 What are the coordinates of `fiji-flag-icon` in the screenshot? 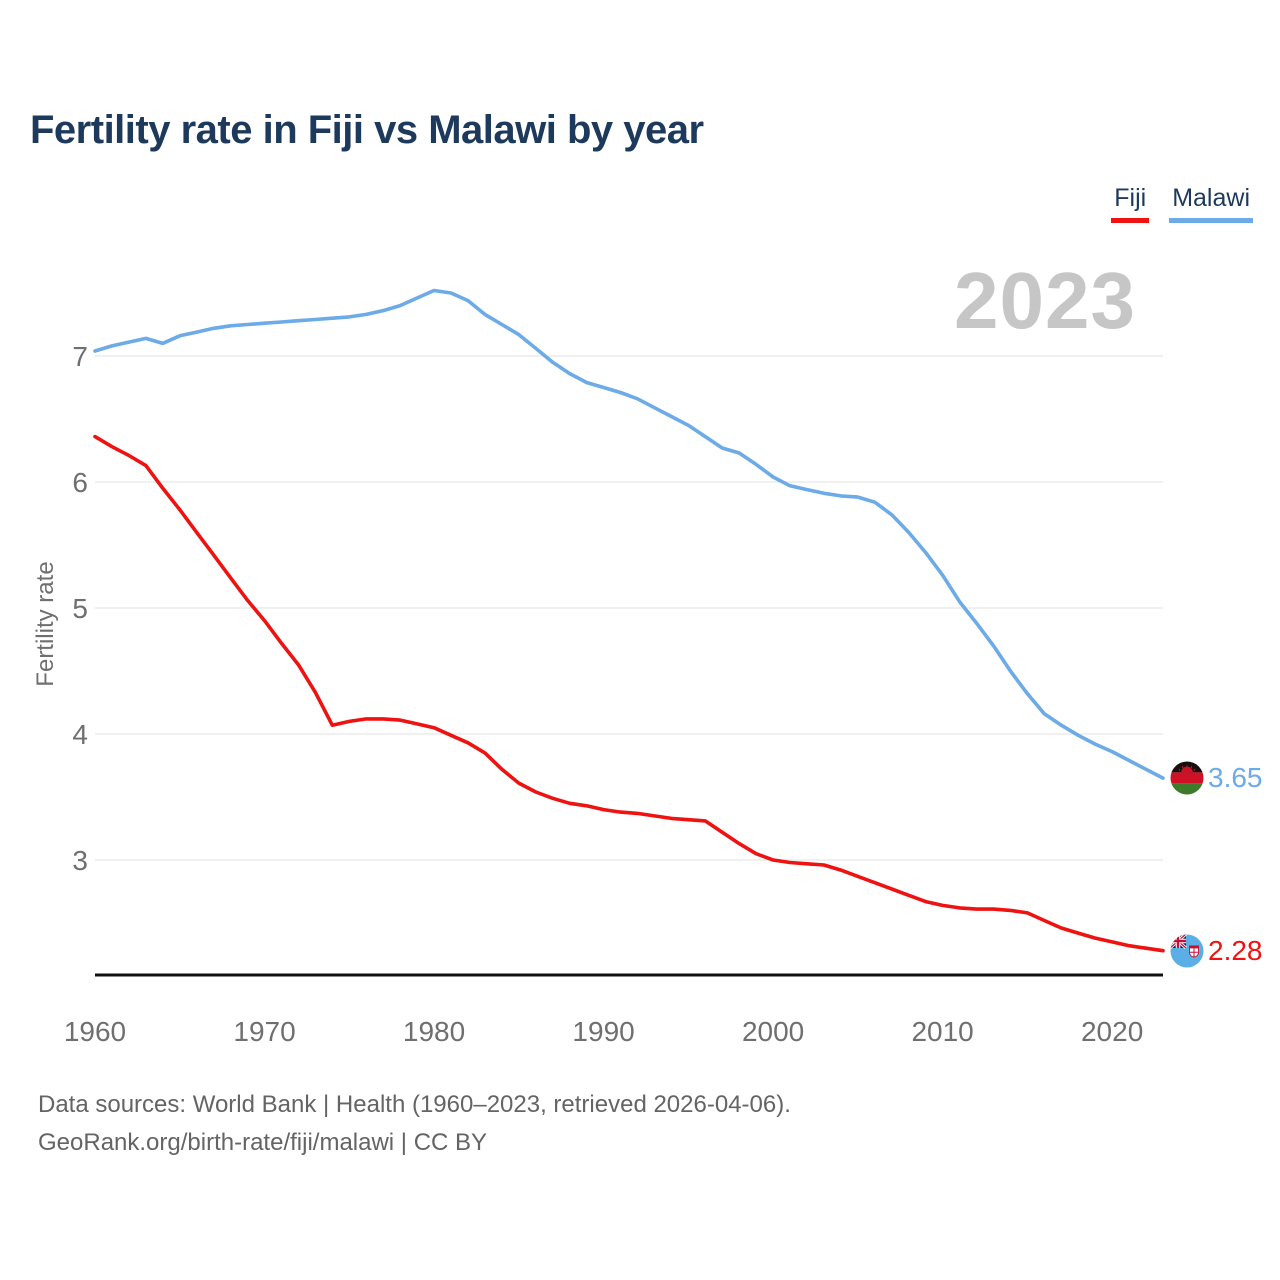 It's located at (1187, 951).